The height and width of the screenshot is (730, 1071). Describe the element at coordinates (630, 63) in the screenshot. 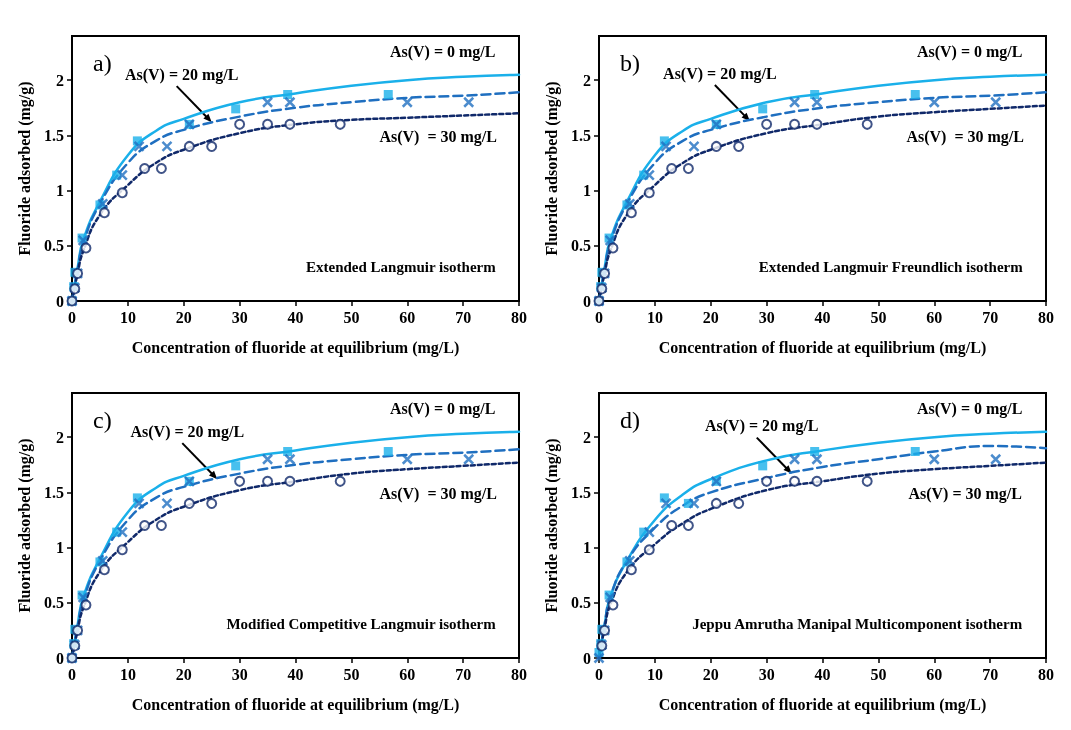

I see `text: b)` at that location.